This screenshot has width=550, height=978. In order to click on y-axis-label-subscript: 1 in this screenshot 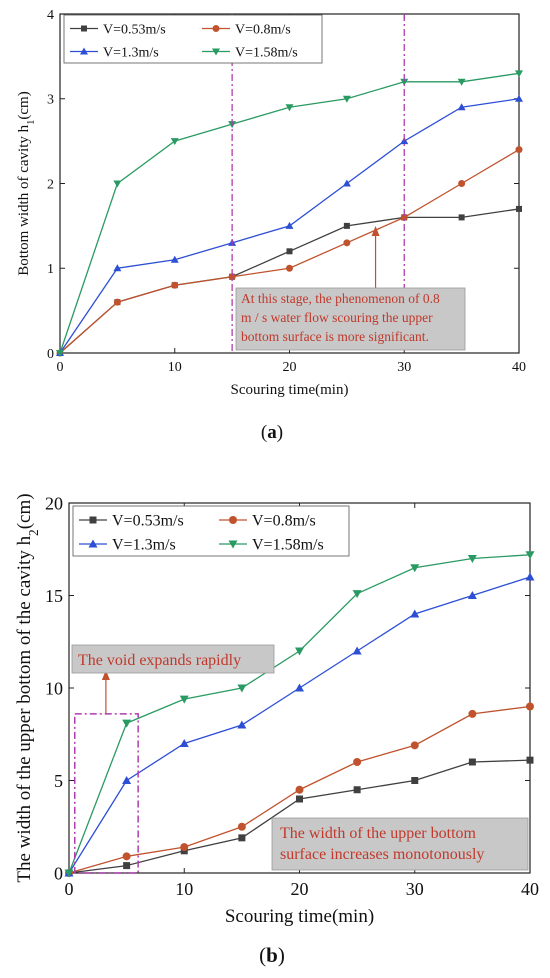, I will do `click(31, 122)`.